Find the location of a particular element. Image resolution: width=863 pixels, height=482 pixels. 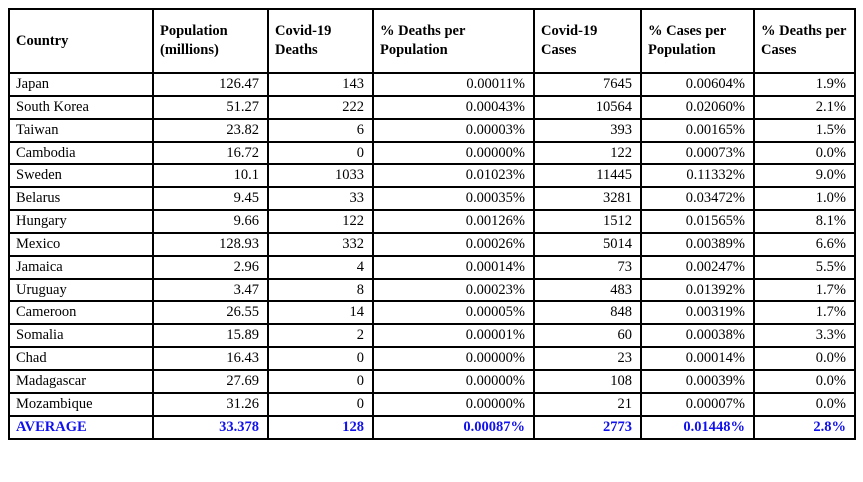

column-header-covid19-deaths: Covid-19 Deaths is located at coordinates (320, 41).